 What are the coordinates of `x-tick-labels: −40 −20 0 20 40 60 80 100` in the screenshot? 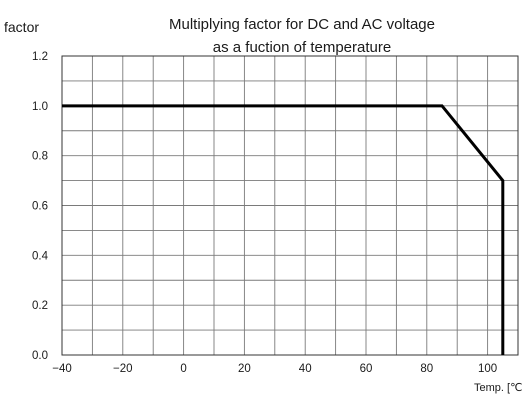 It's located at (274, 369).